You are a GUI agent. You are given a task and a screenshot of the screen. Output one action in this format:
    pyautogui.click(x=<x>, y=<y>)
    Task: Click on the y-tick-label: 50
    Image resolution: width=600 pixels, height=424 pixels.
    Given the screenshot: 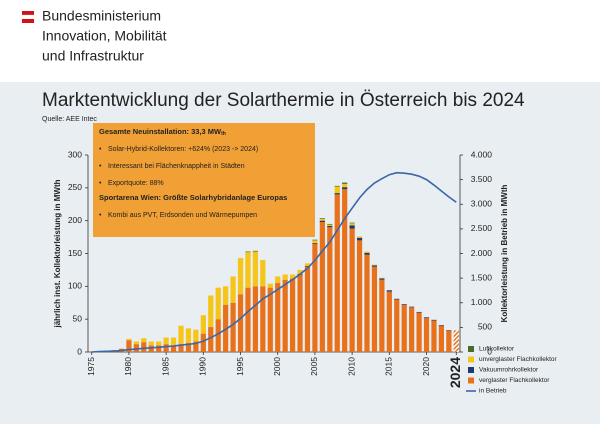 What is the action you would take?
    pyautogui.click(x=78, y=318)
    